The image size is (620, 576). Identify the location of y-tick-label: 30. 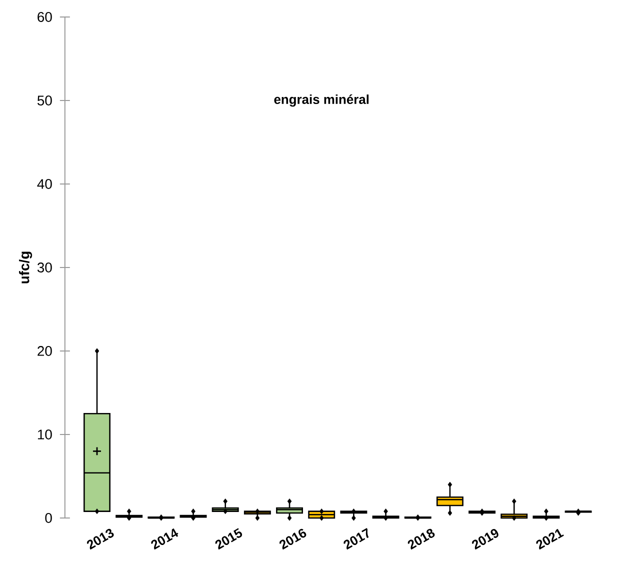
(44, 267).